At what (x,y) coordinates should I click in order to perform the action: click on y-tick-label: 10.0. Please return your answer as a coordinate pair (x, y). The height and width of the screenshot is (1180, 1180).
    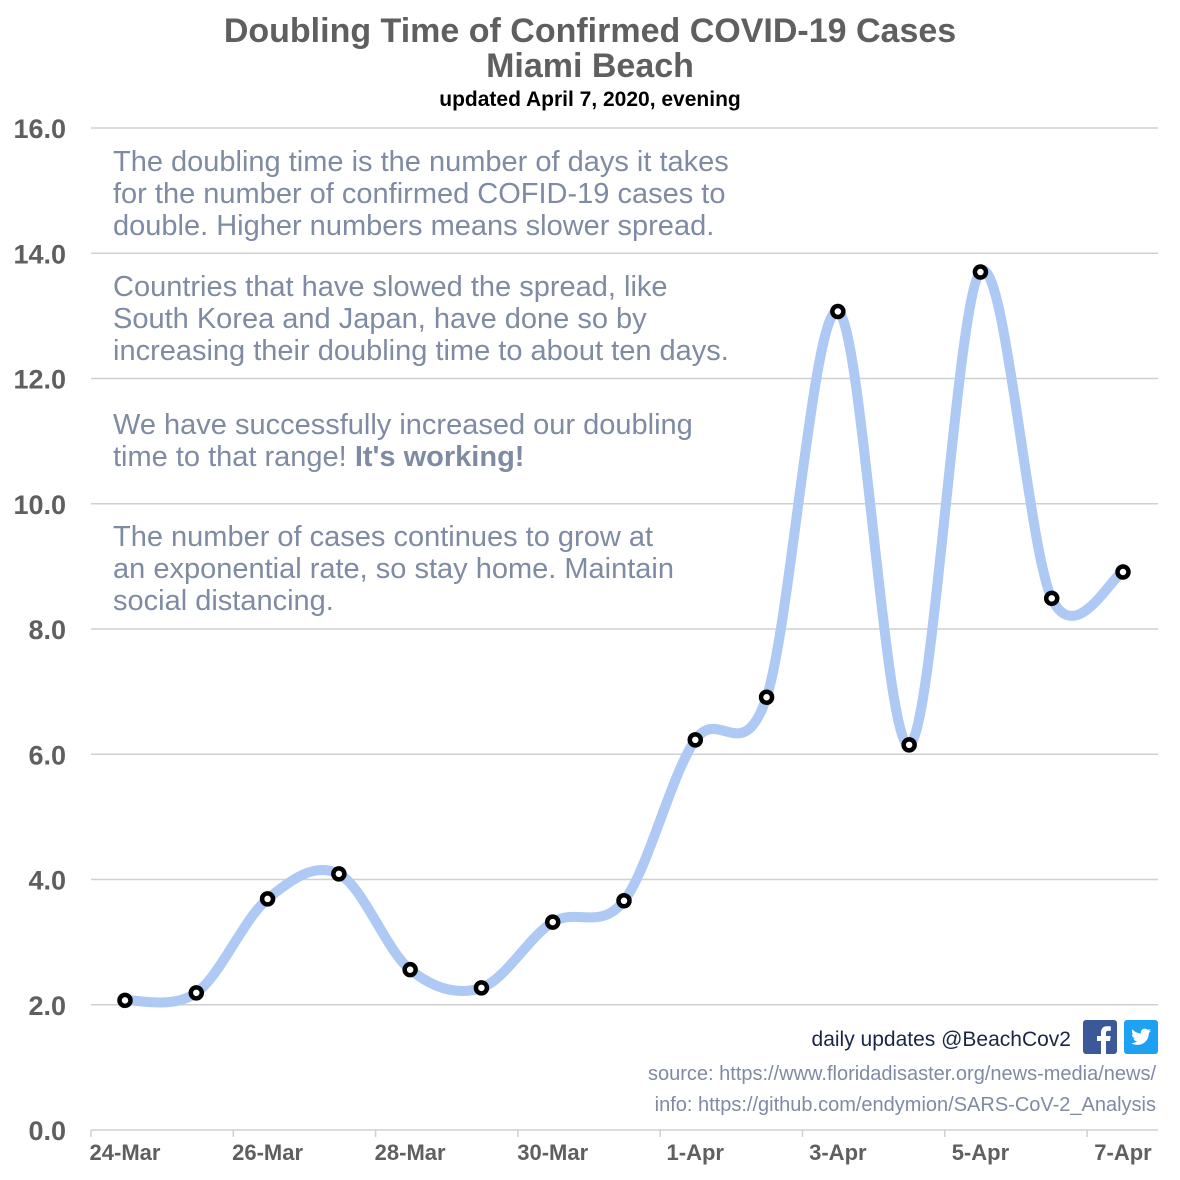
    Looking at the image, I should click on (39, 505).